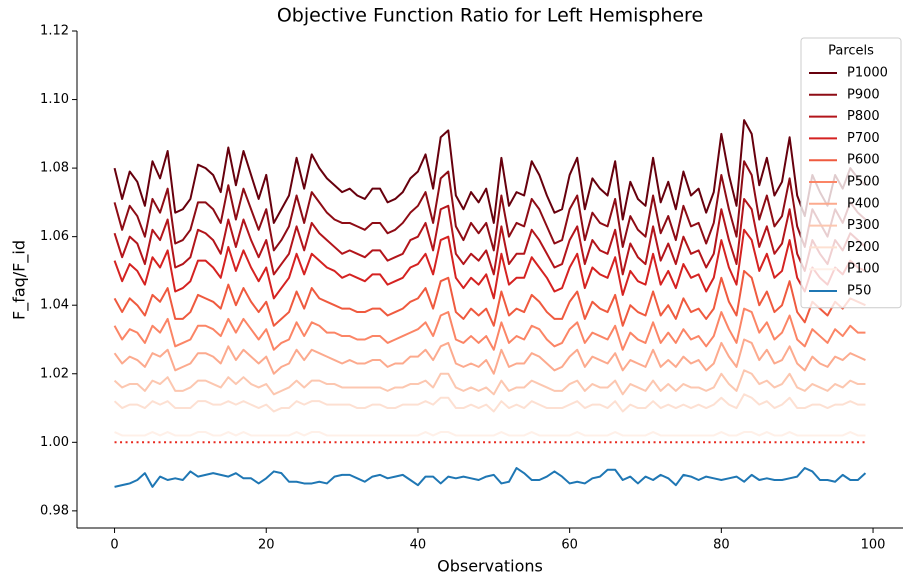 This screenshot has width=906, height=580. Describe the element at coordinates (863, 182) in the screenshot. I see `legend-label: P500` at that location.